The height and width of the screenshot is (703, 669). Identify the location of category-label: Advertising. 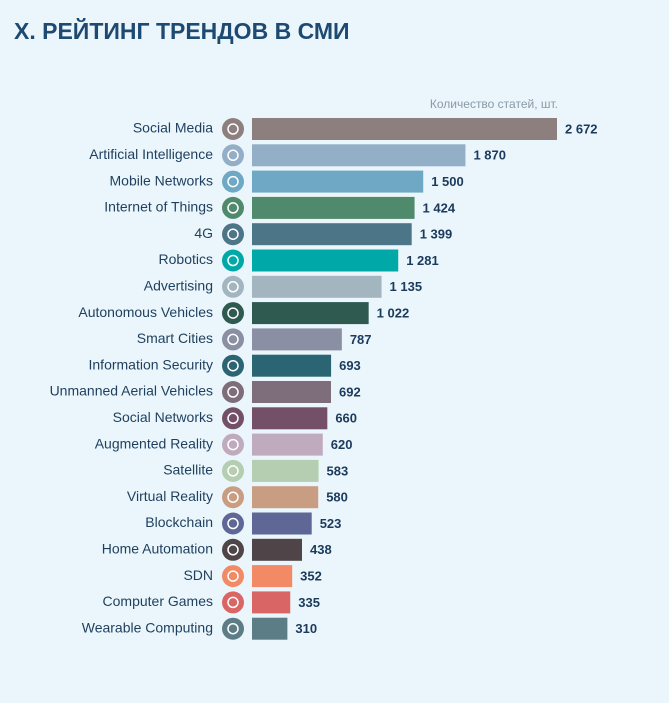
(178, 286).